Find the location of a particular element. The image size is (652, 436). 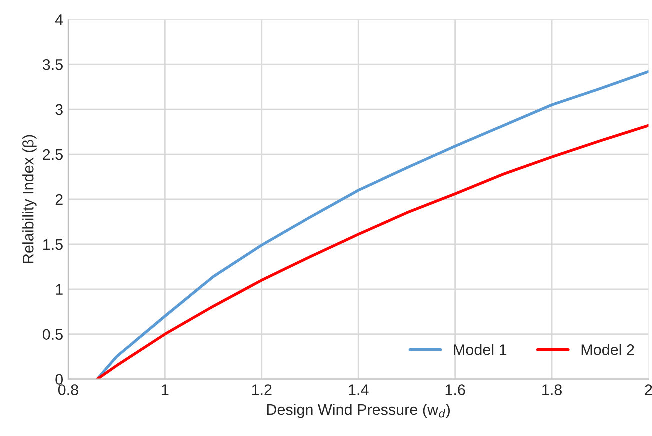

y-tick-label: 1.5 is located at coordinates (53, 244).